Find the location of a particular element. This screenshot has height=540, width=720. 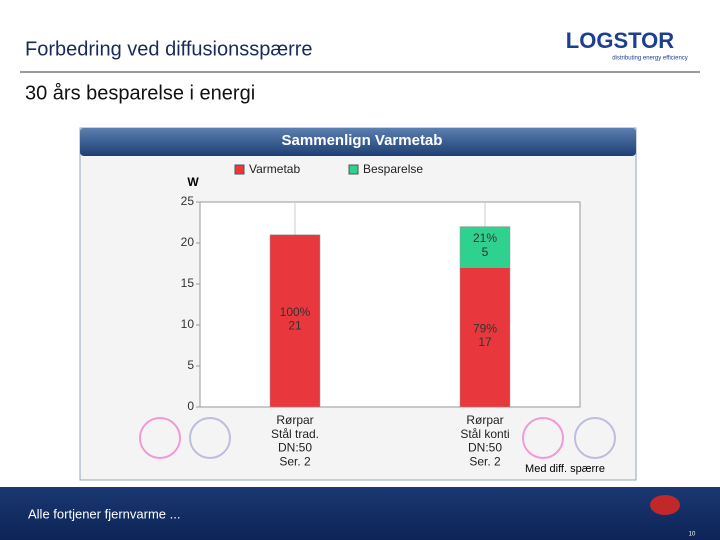

logo: LOGSTOR is located at coordinates (620, 40).